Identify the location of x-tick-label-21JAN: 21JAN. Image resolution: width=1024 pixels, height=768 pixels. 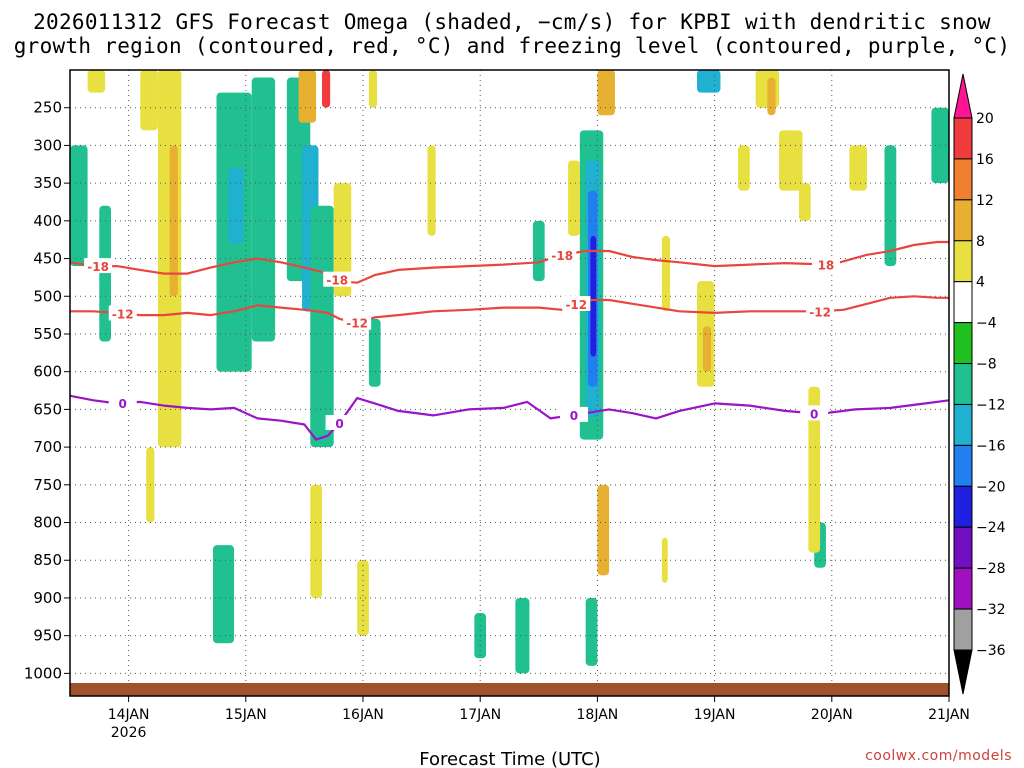
(949, 715).